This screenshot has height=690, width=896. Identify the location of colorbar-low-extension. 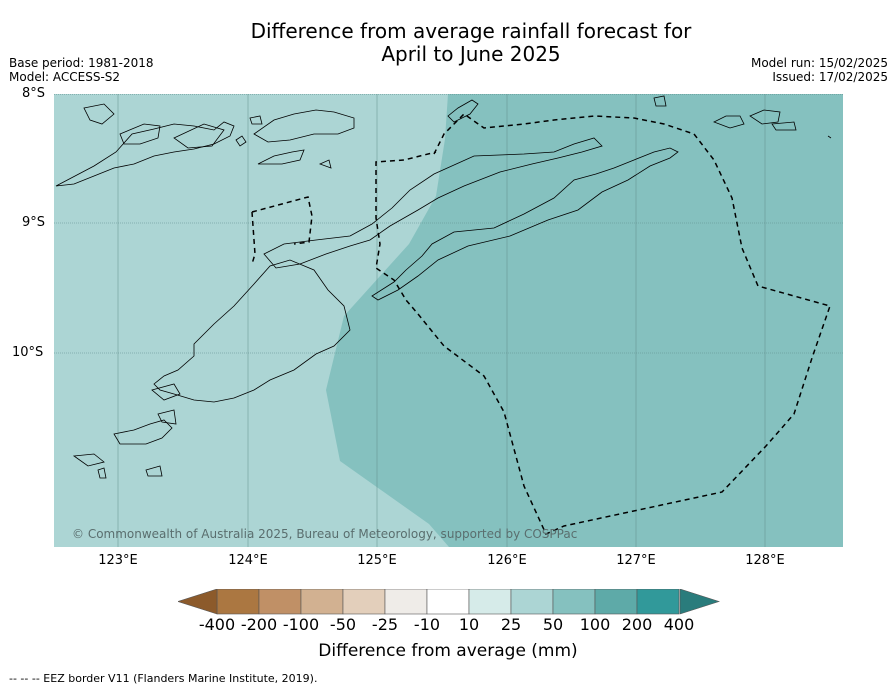
(198, 602).